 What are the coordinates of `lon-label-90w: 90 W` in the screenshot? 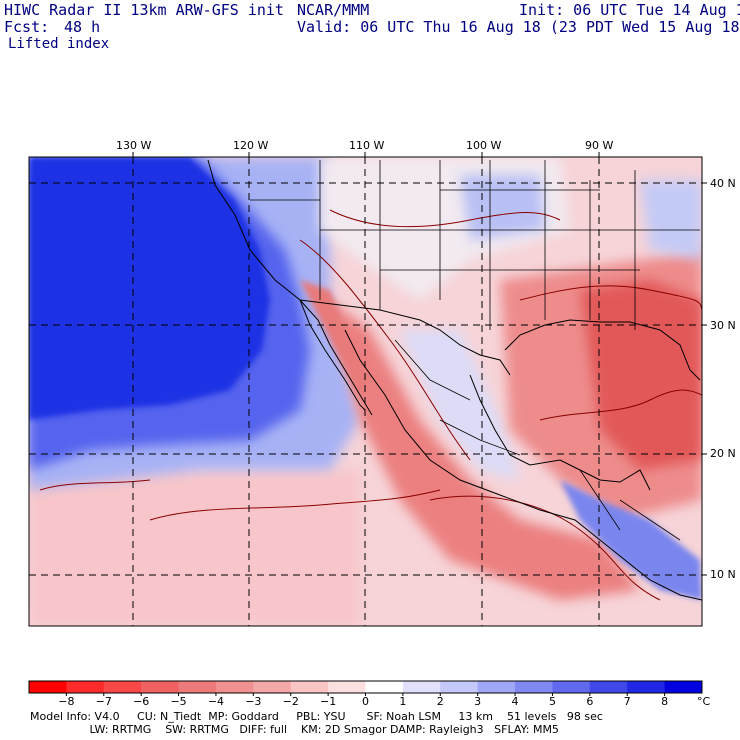 It's located at (599, 145).